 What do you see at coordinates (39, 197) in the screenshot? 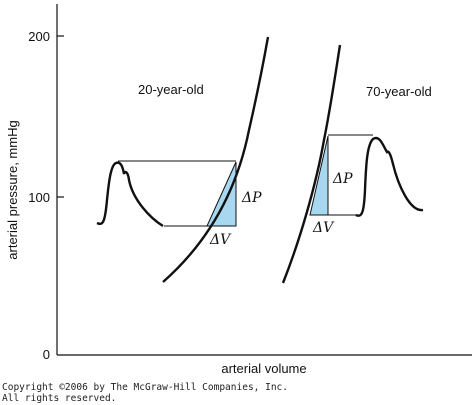
I see `y-tick-label-100: 100` at bounding box center [39, 197].